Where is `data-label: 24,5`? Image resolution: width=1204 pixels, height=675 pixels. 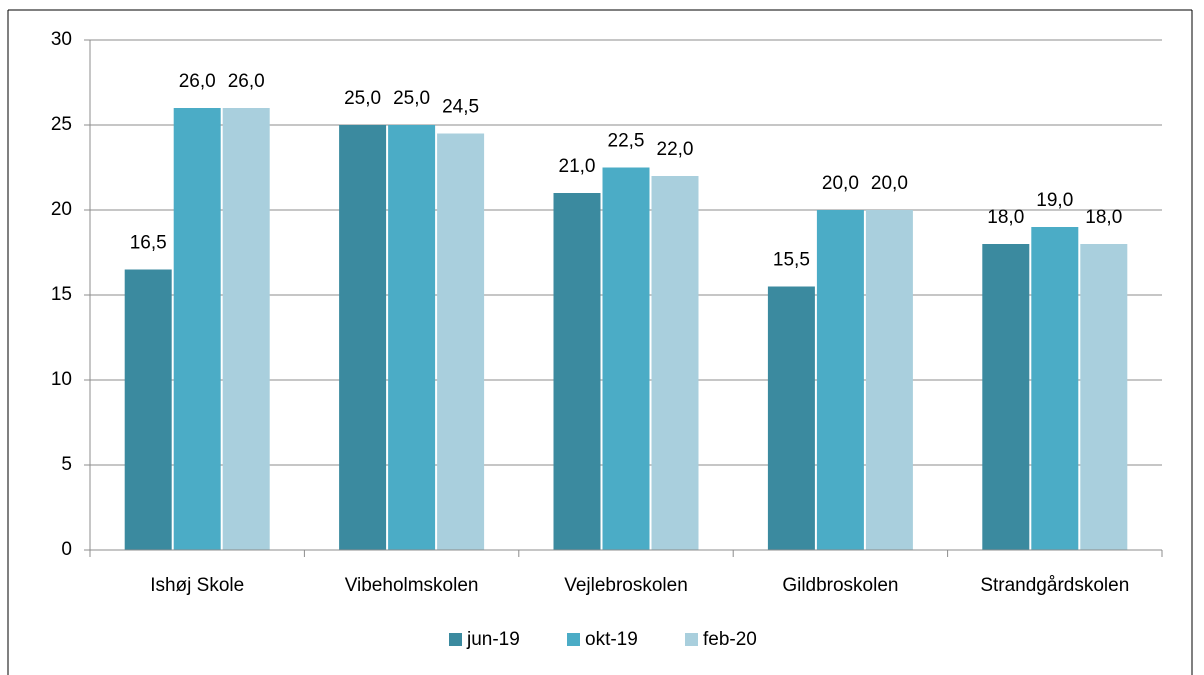
data-label: 24,5 is located at coordinates (460, 107).